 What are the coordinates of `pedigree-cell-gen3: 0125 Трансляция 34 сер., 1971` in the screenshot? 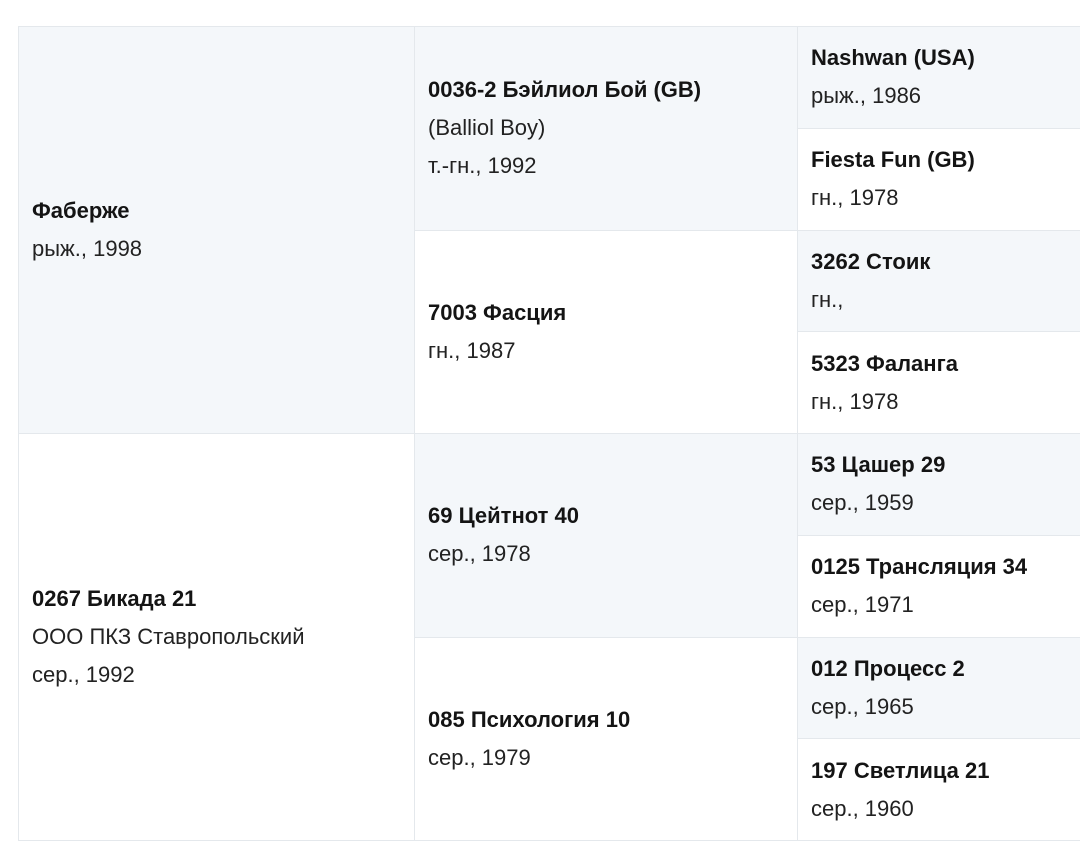 It's located at (939, 587).